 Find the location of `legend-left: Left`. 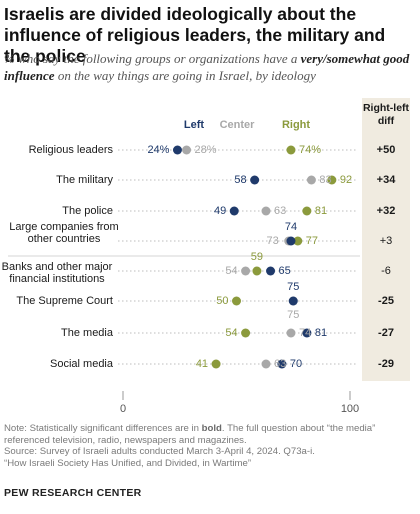

legend-left: Left is located at coordinates (194, 125).